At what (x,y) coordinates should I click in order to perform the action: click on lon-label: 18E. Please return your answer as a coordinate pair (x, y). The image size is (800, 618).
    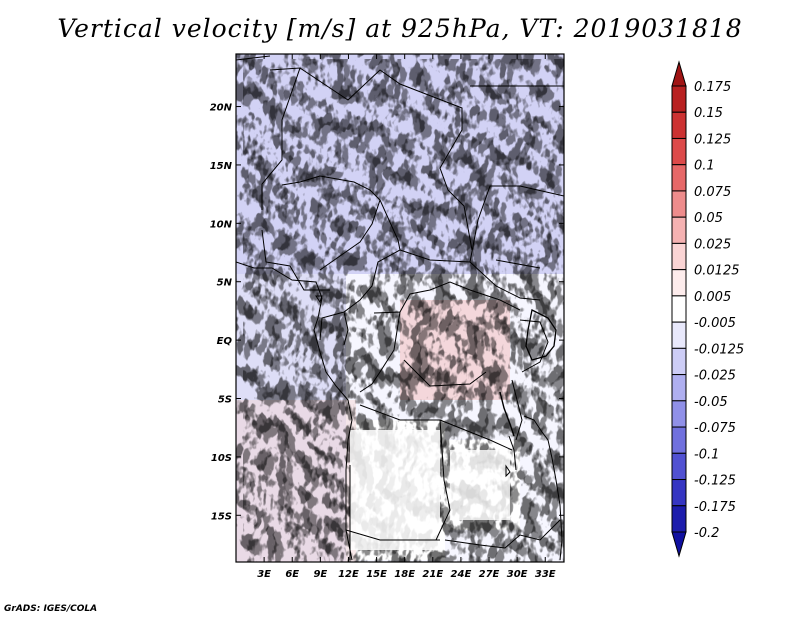
    Looking at the image, I should click on (404, 574).